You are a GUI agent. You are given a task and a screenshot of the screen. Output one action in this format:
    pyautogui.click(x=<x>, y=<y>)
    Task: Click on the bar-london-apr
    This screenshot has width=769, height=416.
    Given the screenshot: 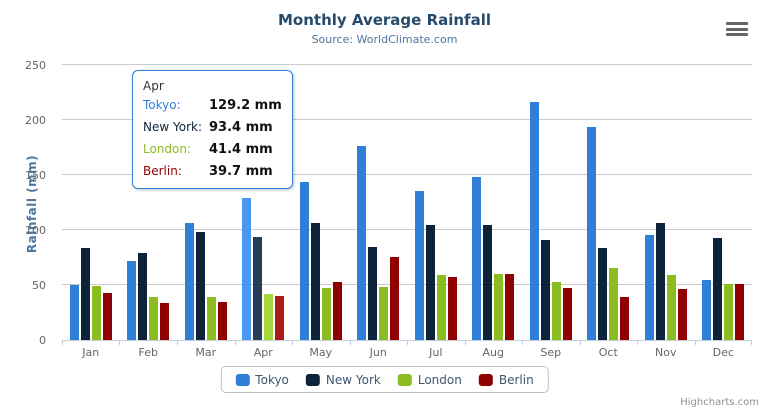 What is the action you would take?
    pyautogui.click(x=269, y=317)
    